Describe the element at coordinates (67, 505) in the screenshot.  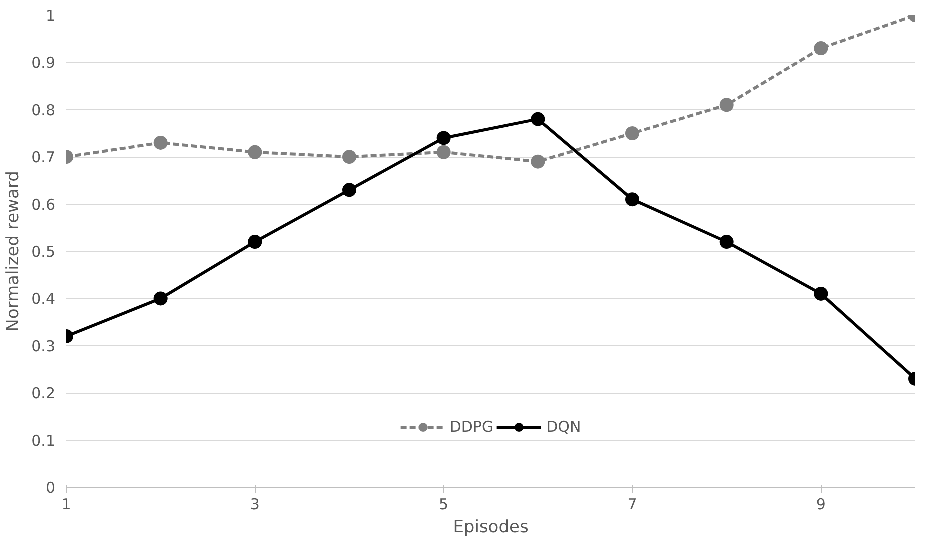
I see `x-tick-label: 1` at that location.